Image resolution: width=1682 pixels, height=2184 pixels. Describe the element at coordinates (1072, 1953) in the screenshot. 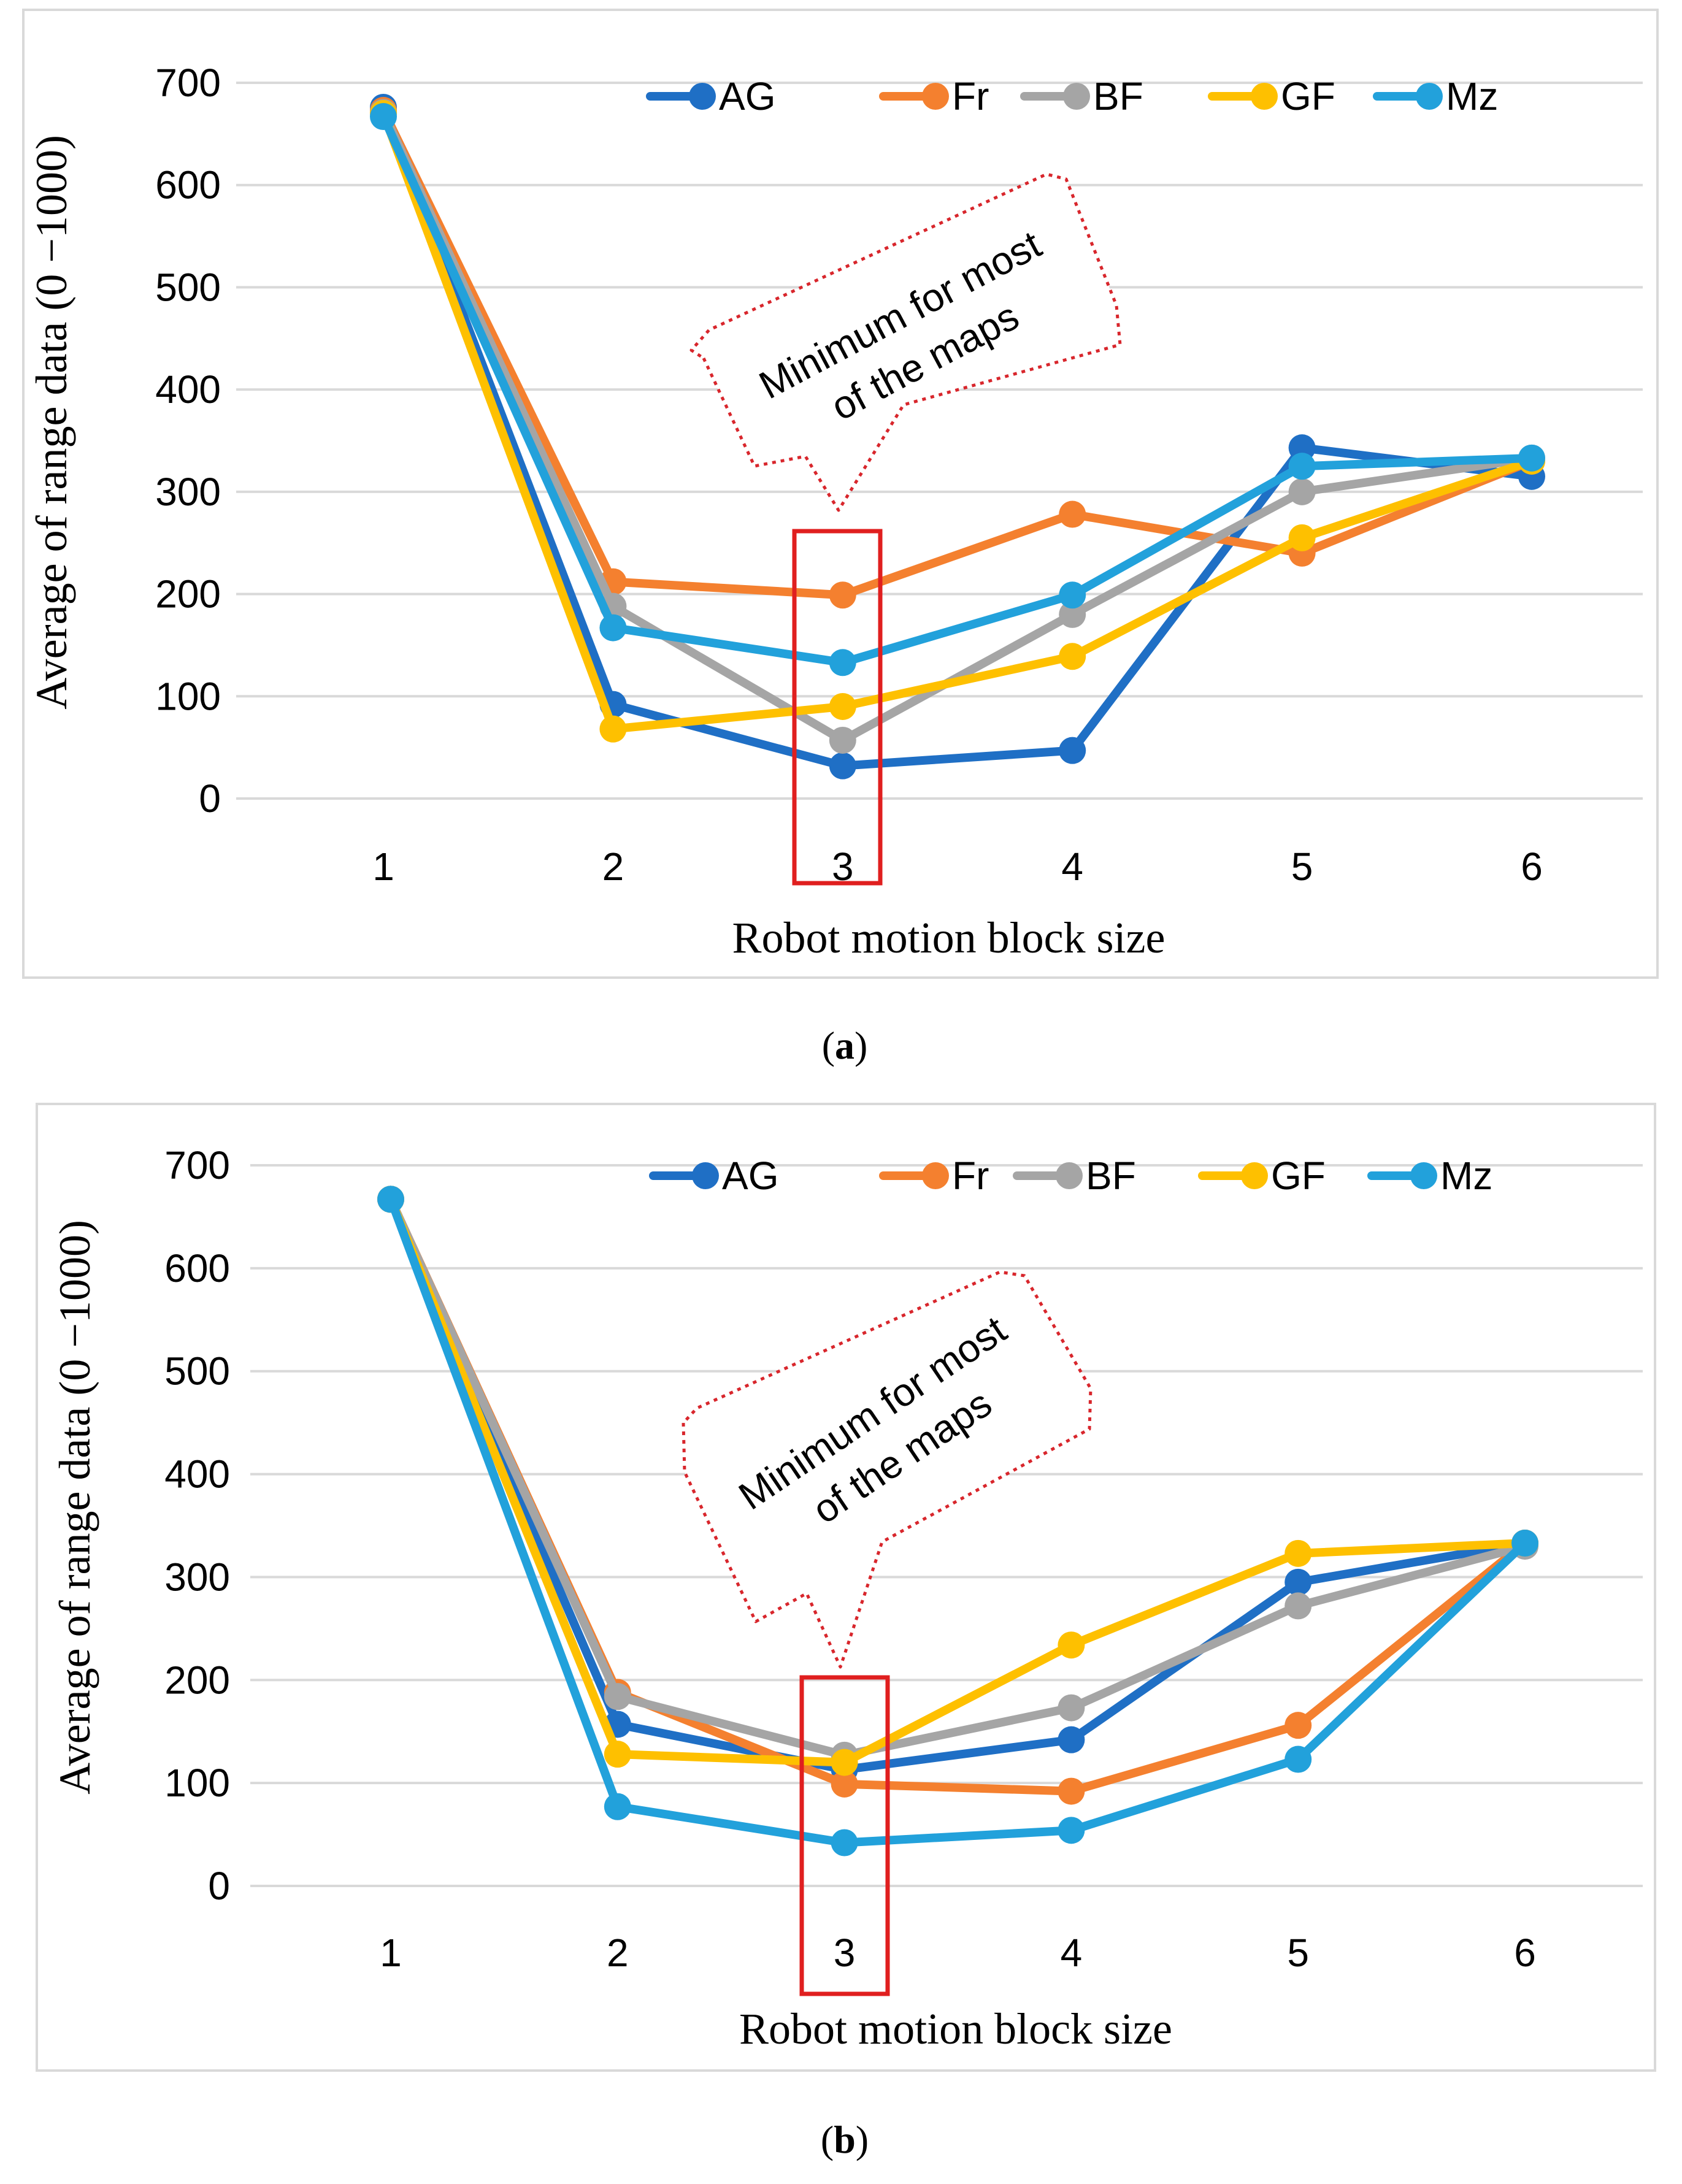

I see `panel-b-x-tick-label: 4` at that location.